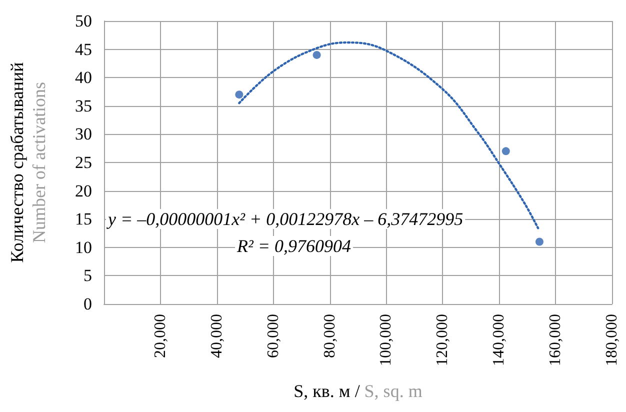 This screenshot has height=412, width=626. Describe the element at coordinates (443, 340) in the screenshot. I see `x-tick-label: 120,000` at that location.